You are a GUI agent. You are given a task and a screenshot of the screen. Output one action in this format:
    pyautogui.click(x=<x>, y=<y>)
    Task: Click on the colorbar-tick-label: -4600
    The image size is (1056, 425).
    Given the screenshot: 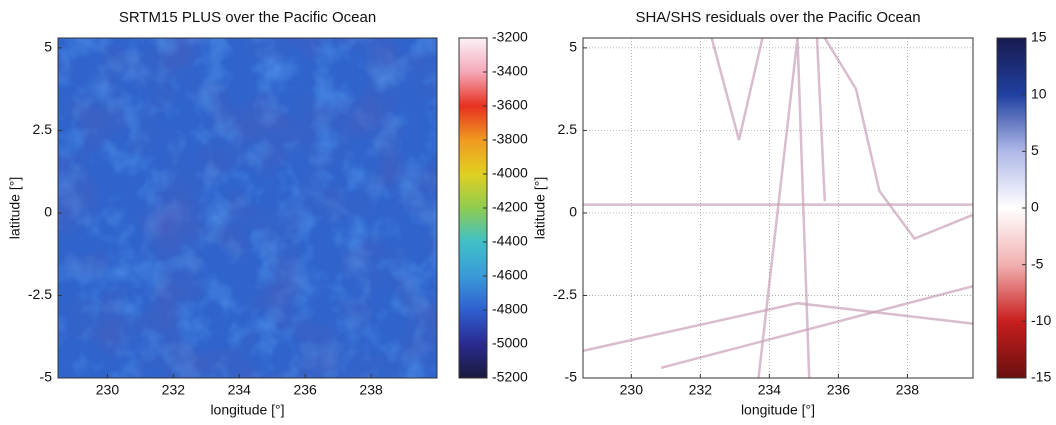 What is the action you would take?
    pyautogui.click(x=510, y=275)
    